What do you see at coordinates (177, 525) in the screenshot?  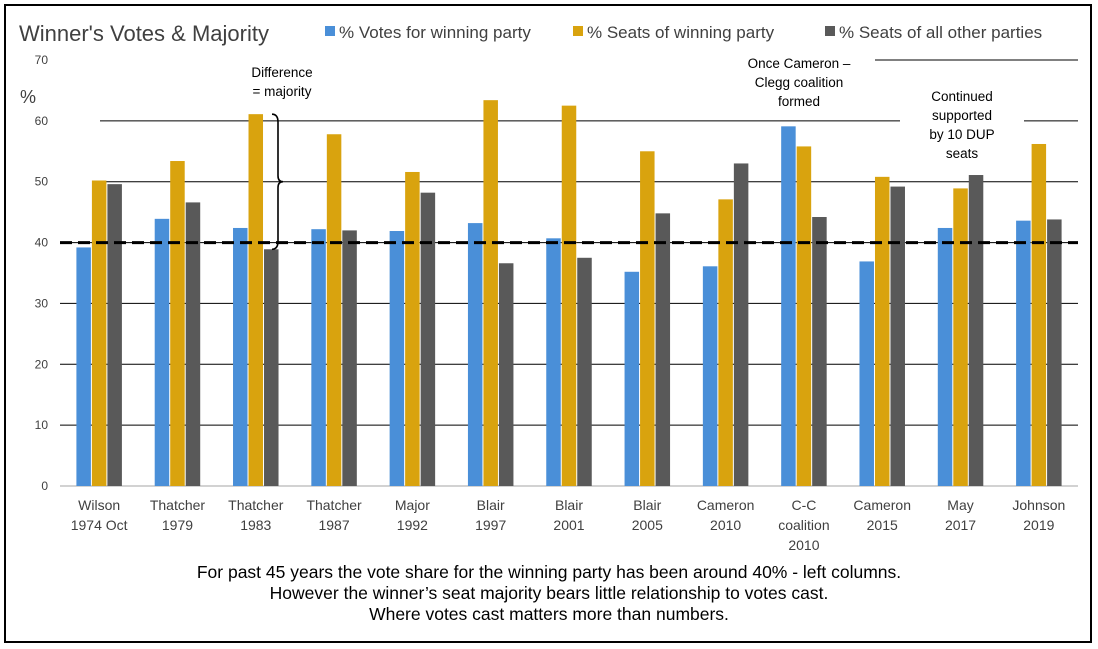 I see `x-tick-label: 1979` at bounding box center [177, 525].